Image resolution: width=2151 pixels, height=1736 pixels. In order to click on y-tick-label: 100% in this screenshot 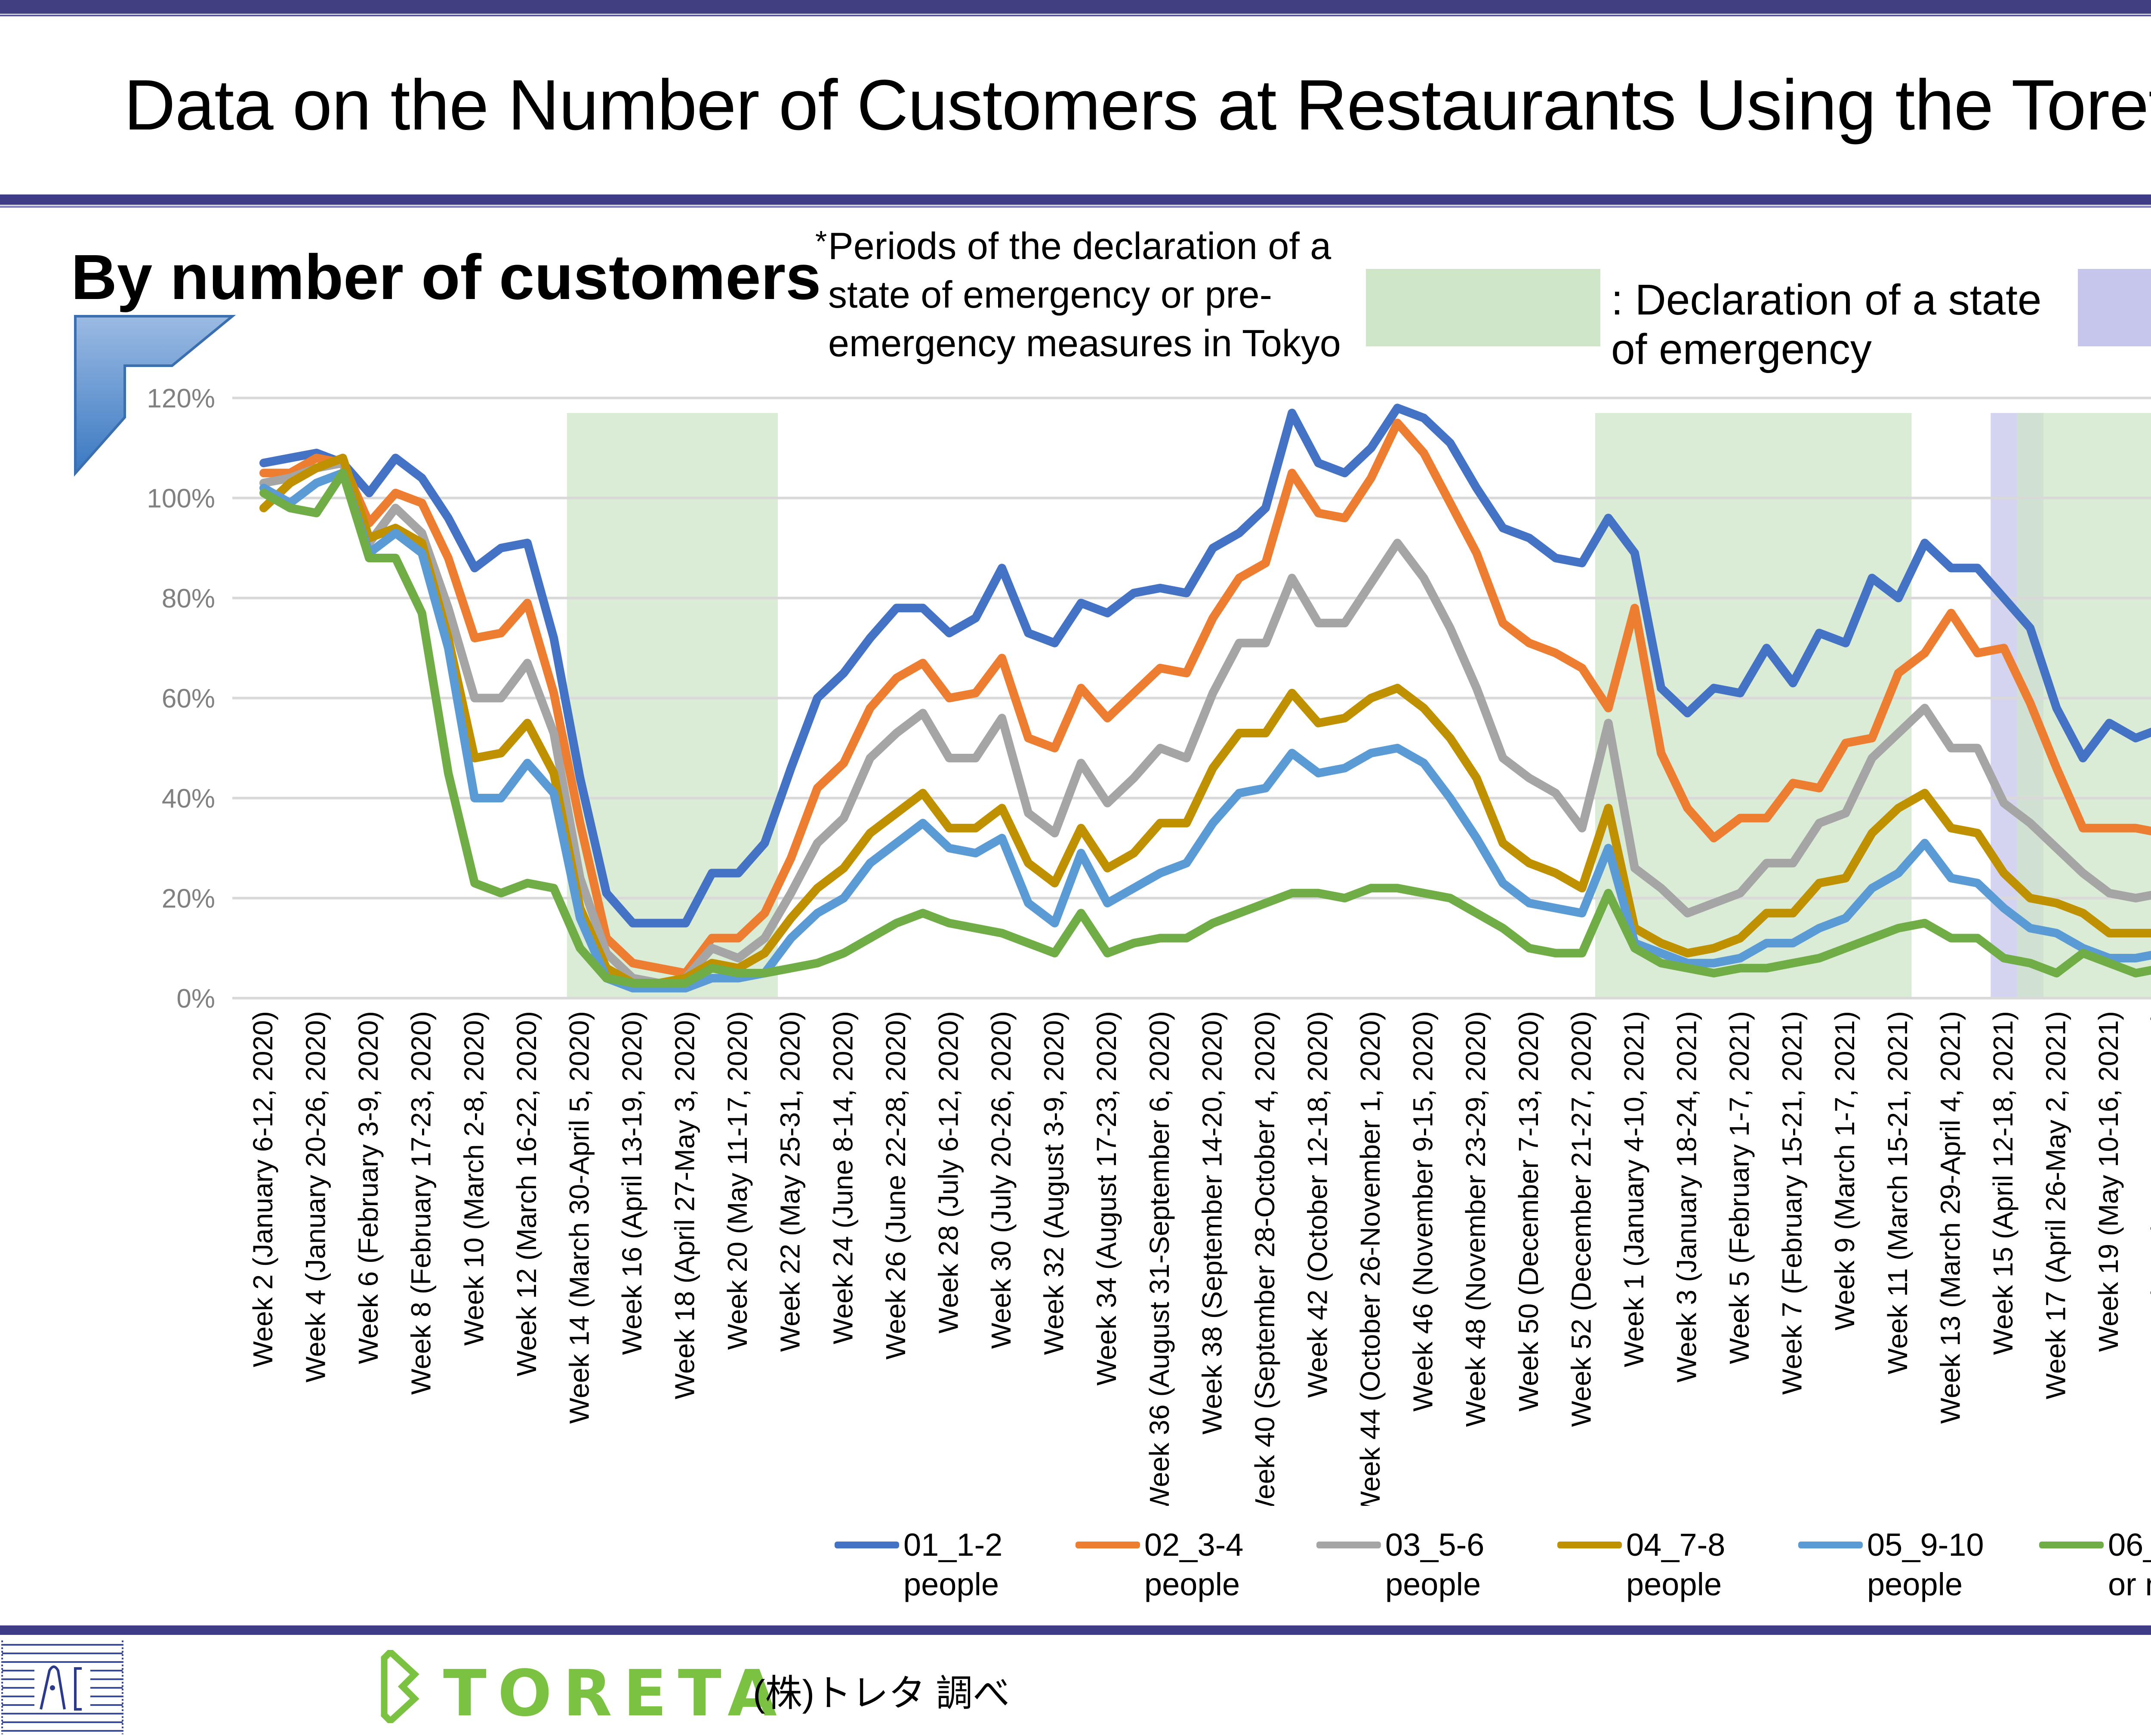, I will do `click(181, 499)`.